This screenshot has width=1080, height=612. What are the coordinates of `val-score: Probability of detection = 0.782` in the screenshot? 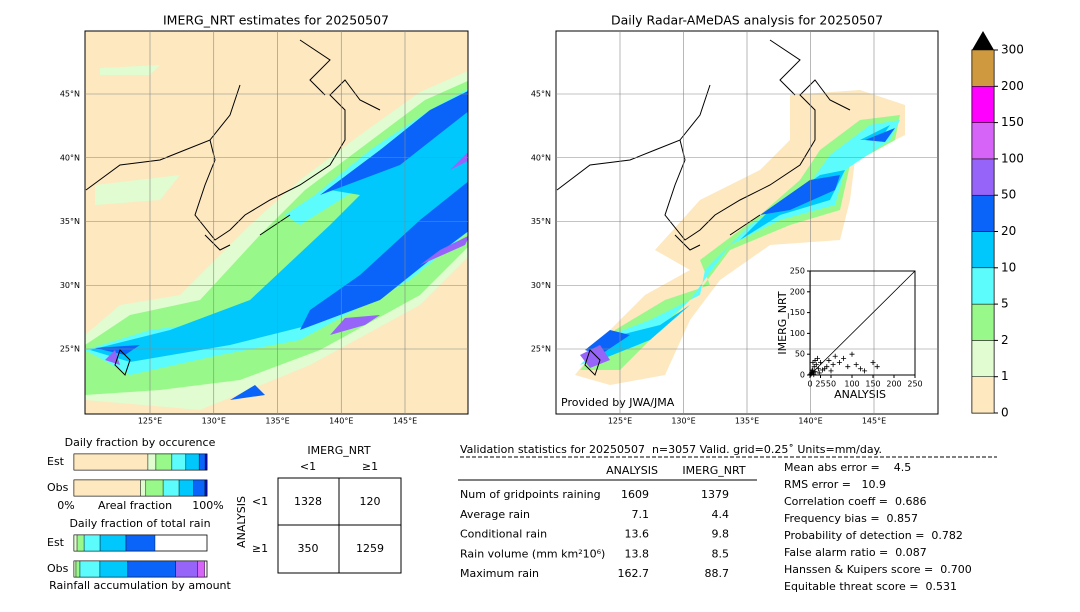 It's located at (873, 535).